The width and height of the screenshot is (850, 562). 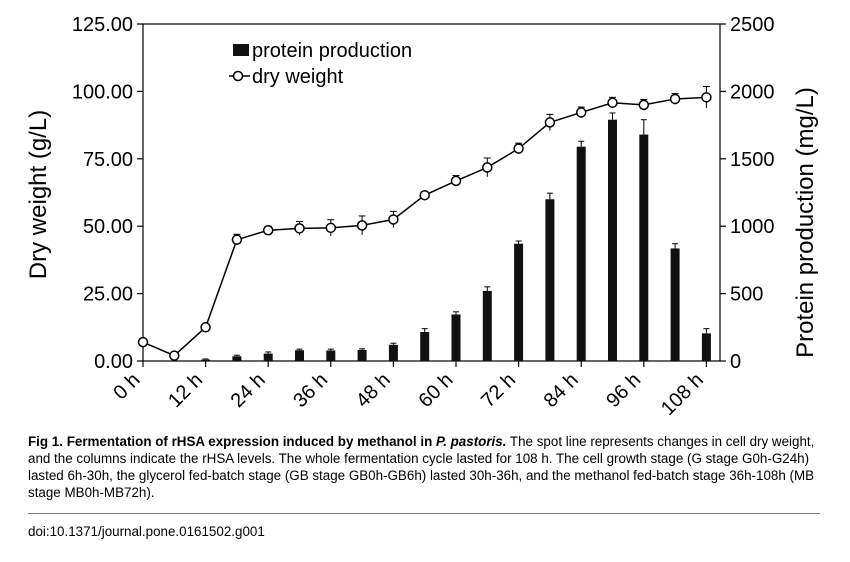 I want to click on legend-bar-swatch, so click(x=241, y=50).